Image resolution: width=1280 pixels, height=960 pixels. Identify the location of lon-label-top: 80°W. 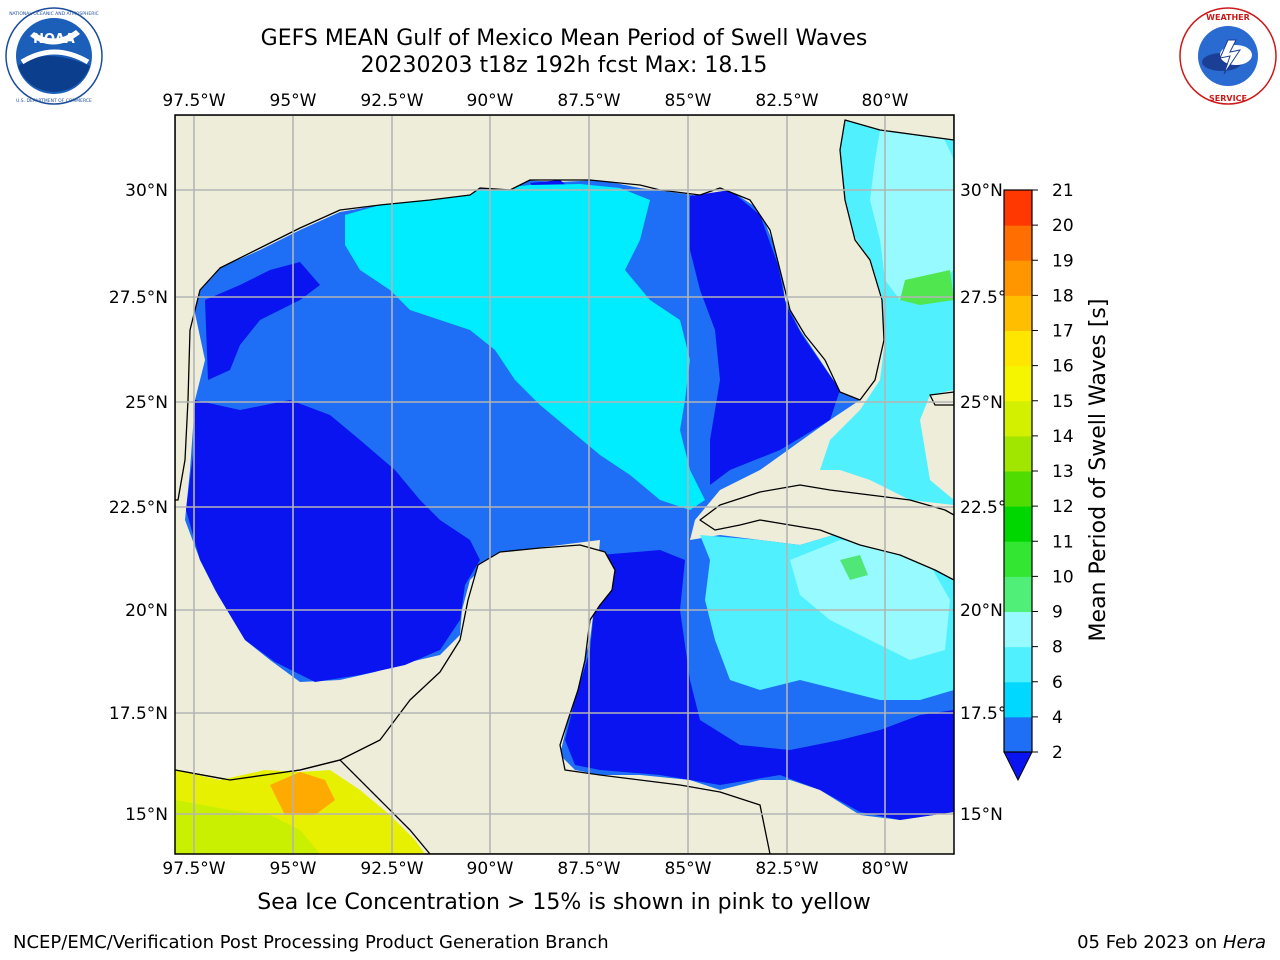
(885, 101).